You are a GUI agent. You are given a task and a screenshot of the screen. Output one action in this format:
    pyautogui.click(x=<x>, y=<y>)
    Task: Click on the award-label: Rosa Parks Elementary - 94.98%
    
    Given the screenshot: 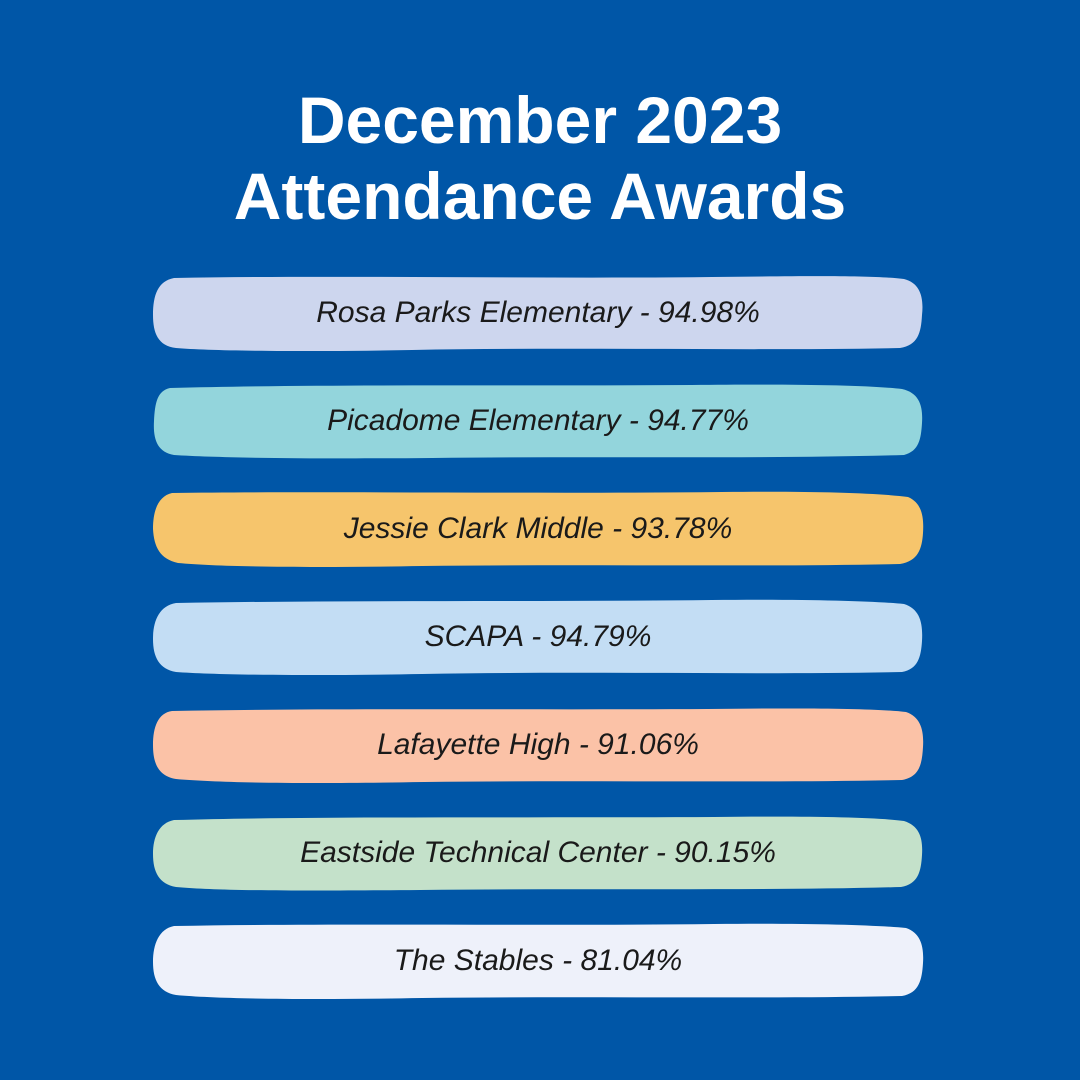 What is the action you would take?
    pyautogui.click(x=538, y=312)
    